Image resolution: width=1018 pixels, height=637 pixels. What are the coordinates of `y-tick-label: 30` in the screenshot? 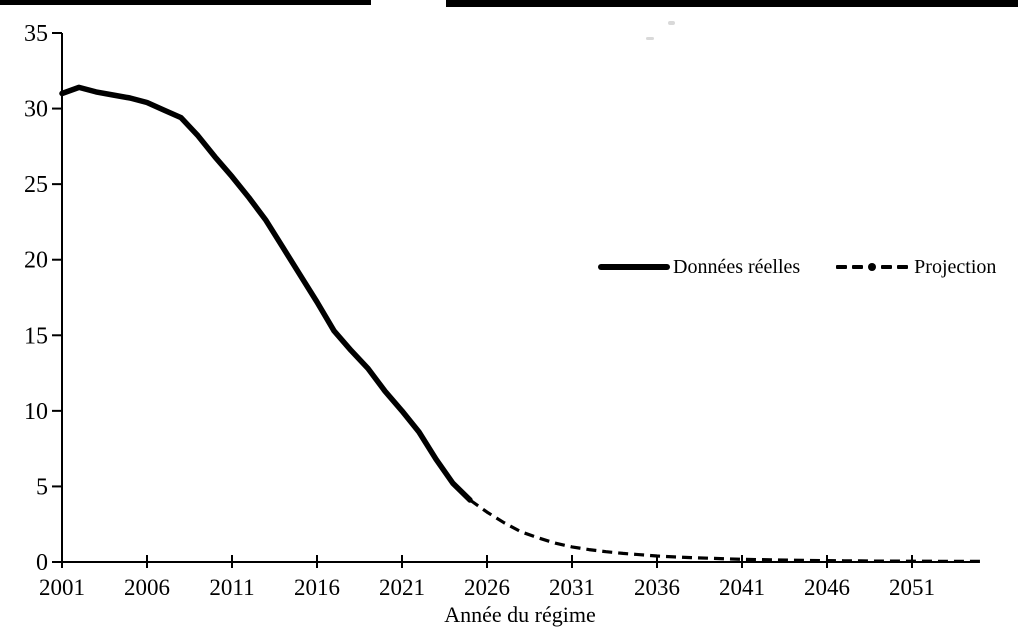 It's located at (36, 110).